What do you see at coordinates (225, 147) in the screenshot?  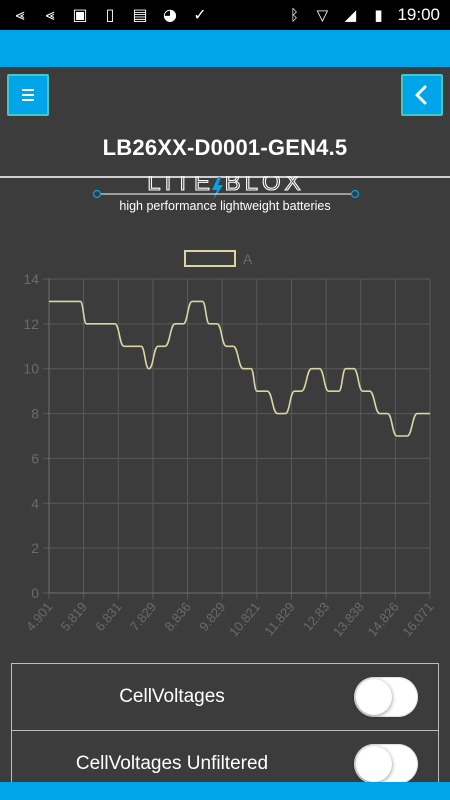 I see `device-title: LB26XX-D0001-GEN4.5` at bounding box center [225, 147].